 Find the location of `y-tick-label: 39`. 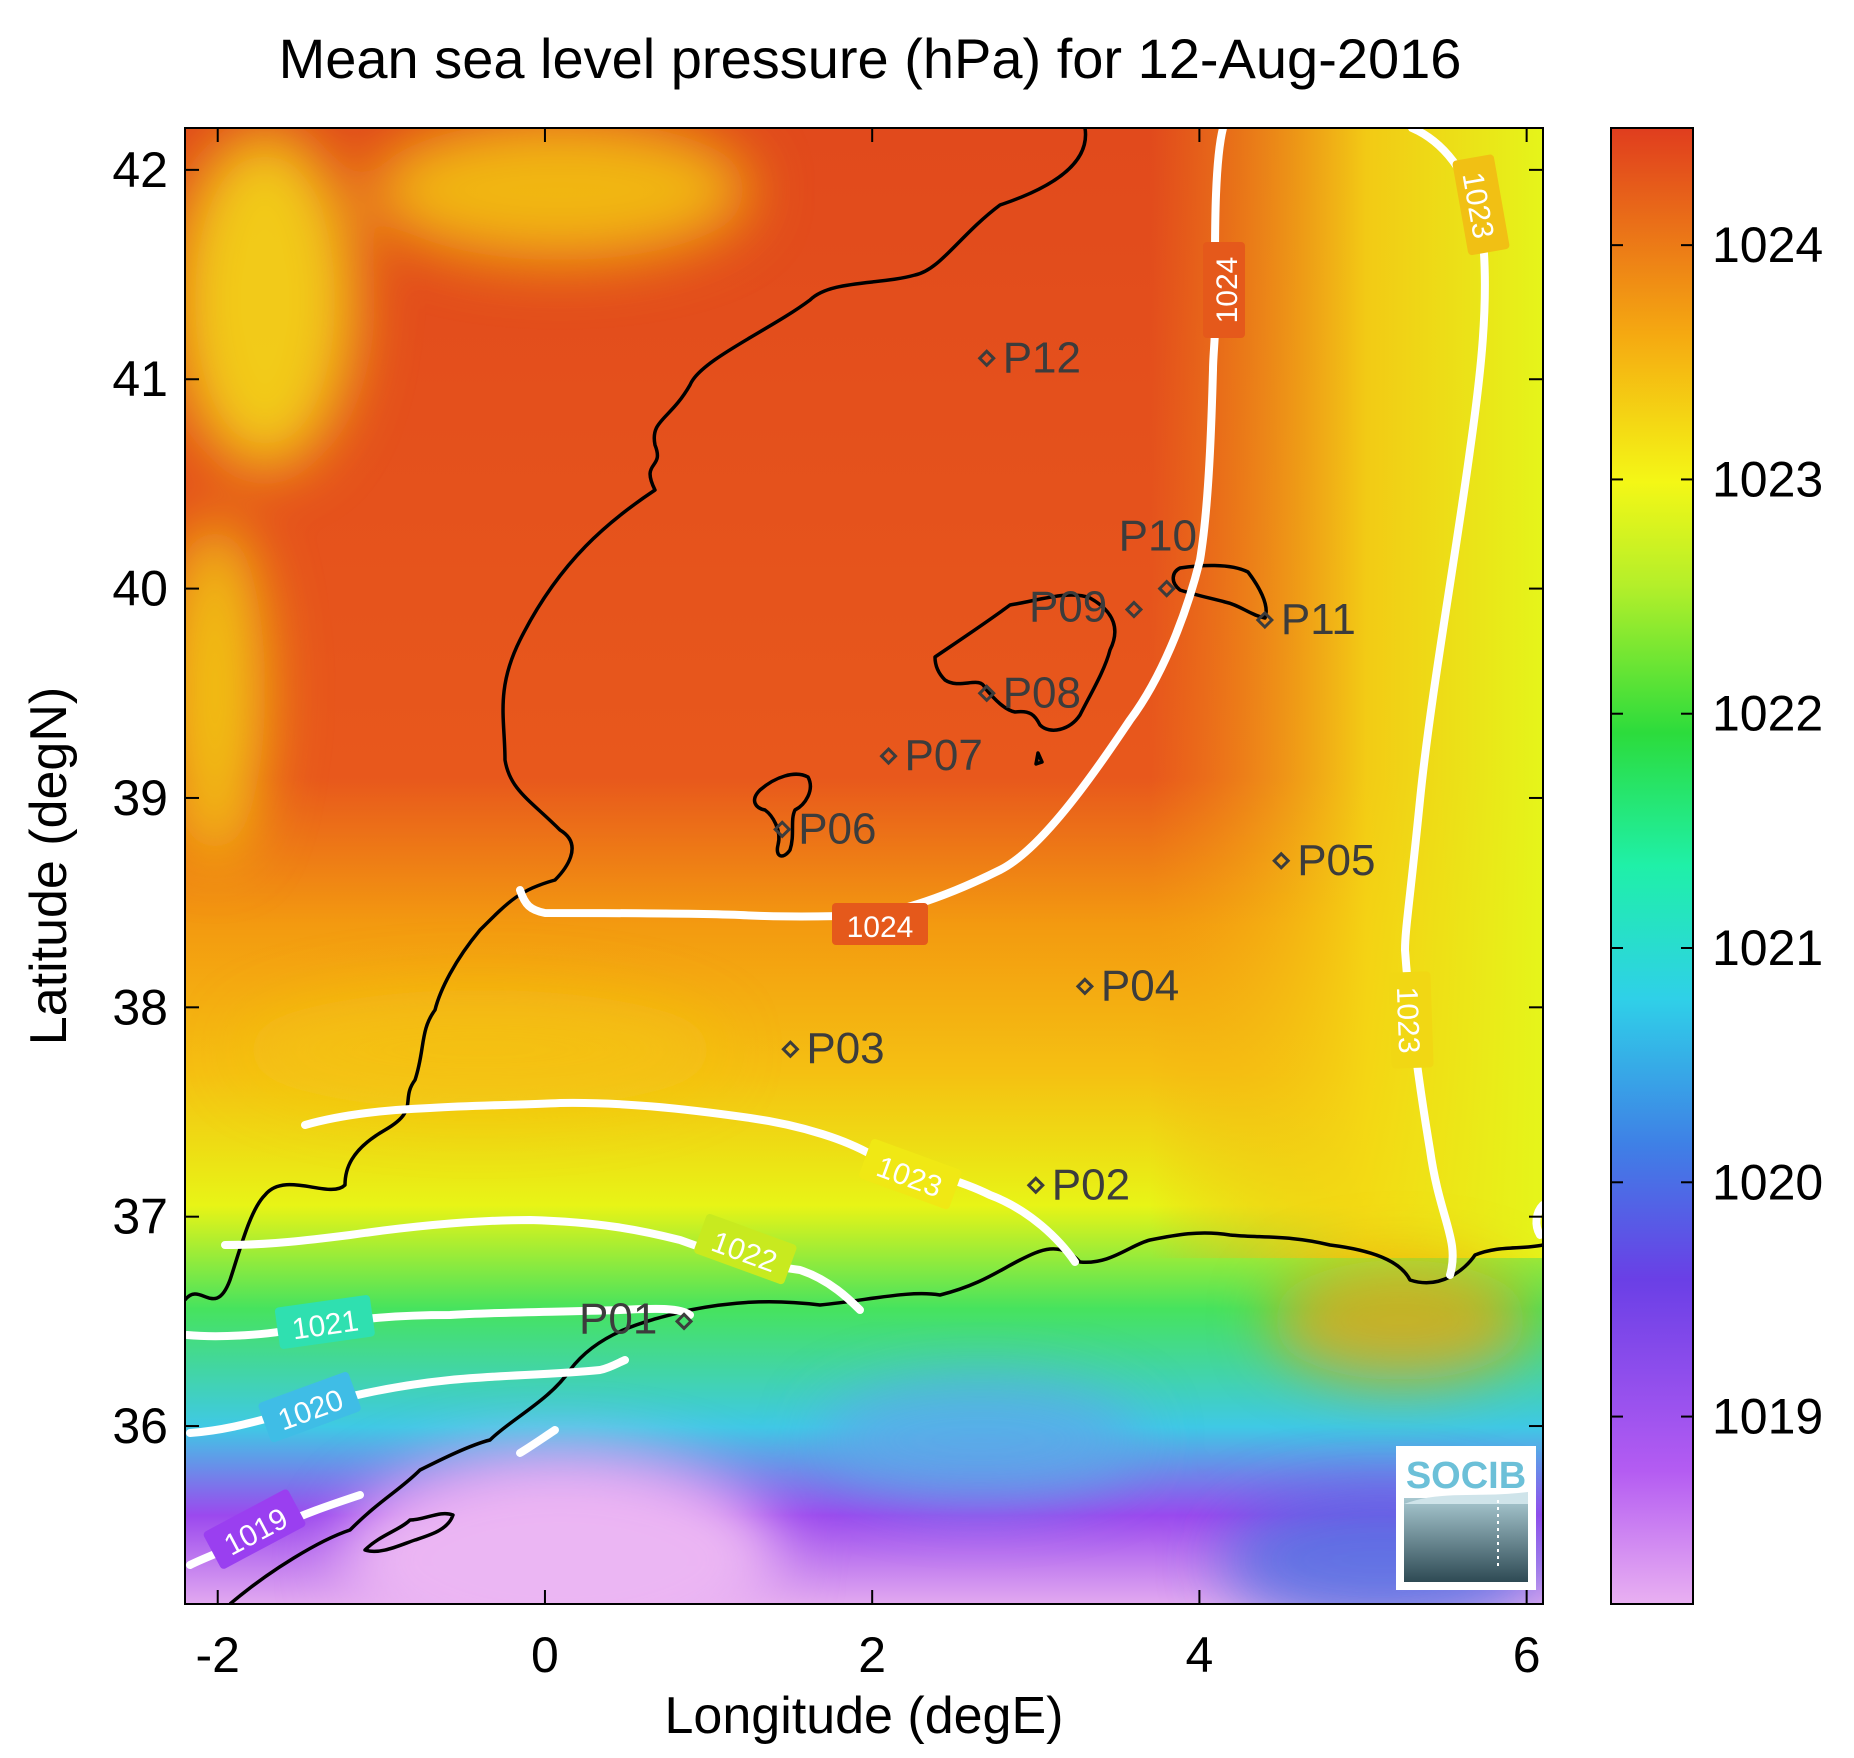

y-tick-label: 39 is located at coordinates (140, 798).